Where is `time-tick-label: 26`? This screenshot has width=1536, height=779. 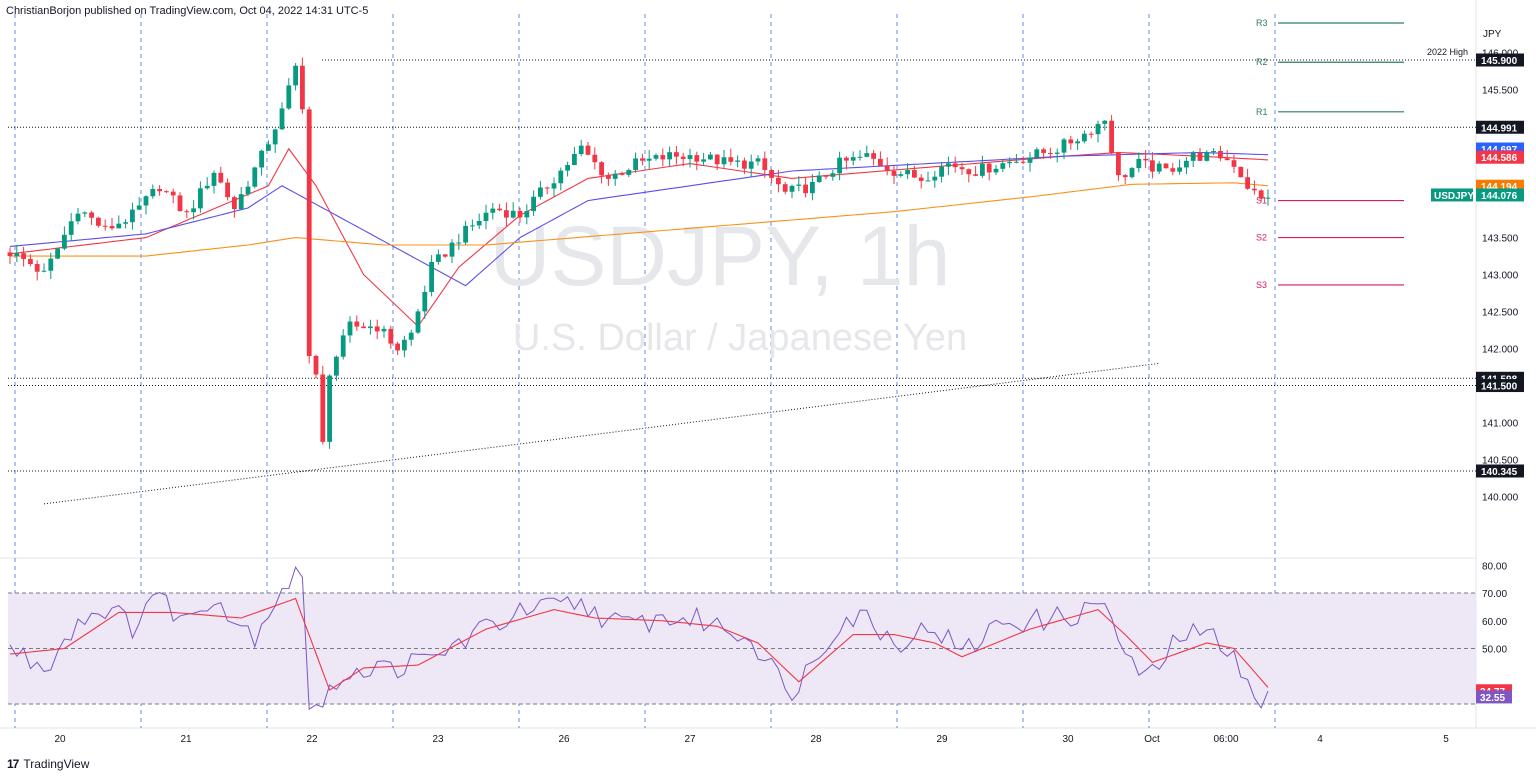
time-tick-label: 26 is located at coordinates (564, 739).